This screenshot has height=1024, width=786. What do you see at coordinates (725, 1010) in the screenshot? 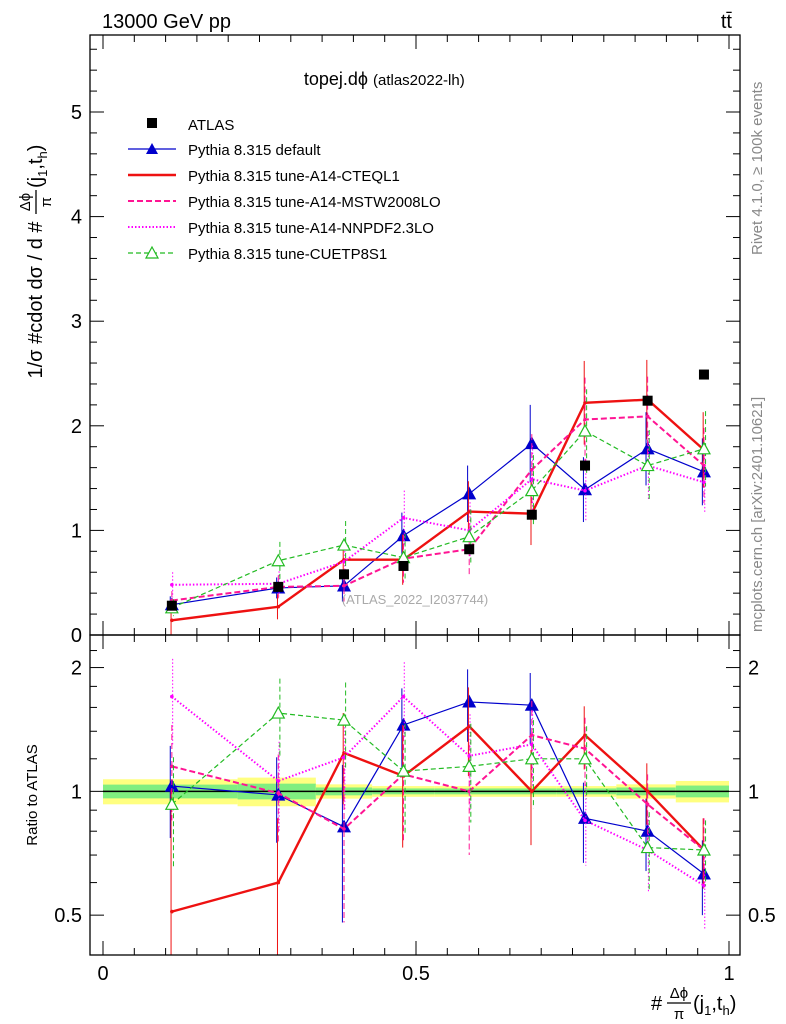
I see `xlabel-sub2: h` at bounding box center [725, 1010].